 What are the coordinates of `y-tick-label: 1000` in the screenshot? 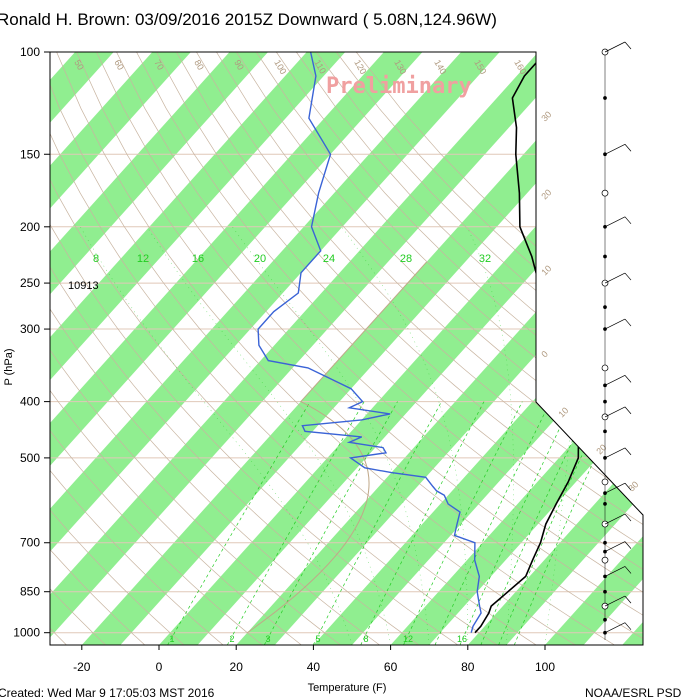 It's located at (26, 633).